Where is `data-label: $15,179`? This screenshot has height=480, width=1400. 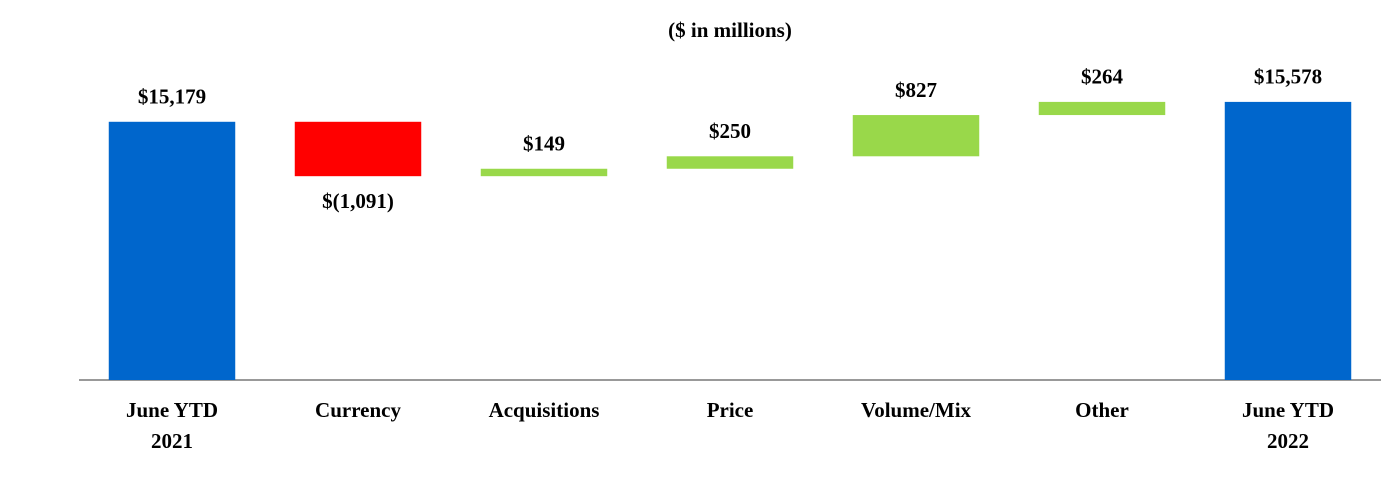
data-label: $15,179 is located at coordinates (172, 97).